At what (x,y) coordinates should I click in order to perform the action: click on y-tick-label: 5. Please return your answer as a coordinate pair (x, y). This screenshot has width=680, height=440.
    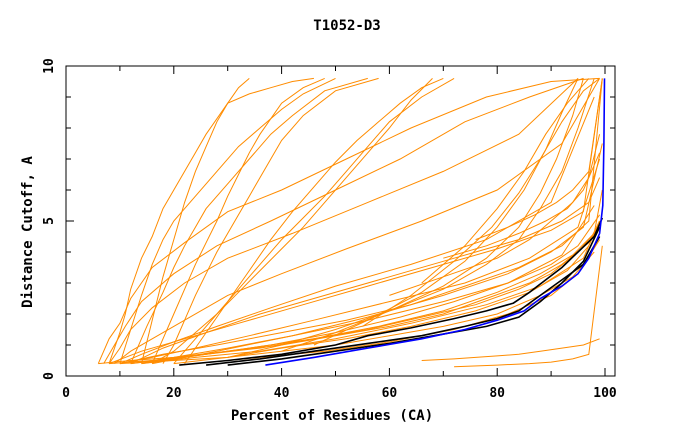
    Looking at the image, I should click on (49, 221).